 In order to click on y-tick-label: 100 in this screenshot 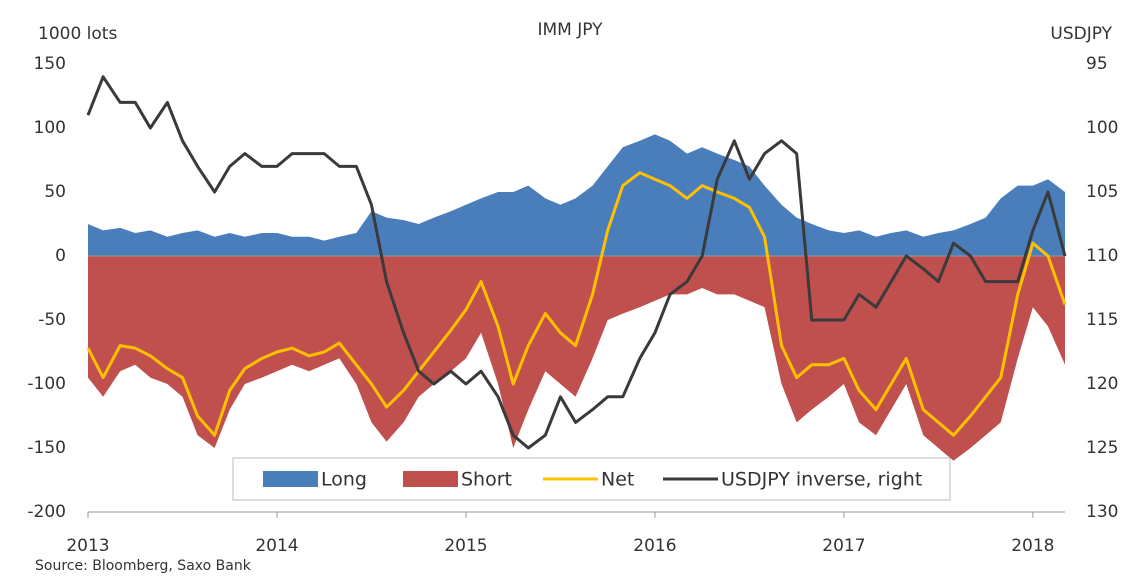, I will do `click(50, 128)`.